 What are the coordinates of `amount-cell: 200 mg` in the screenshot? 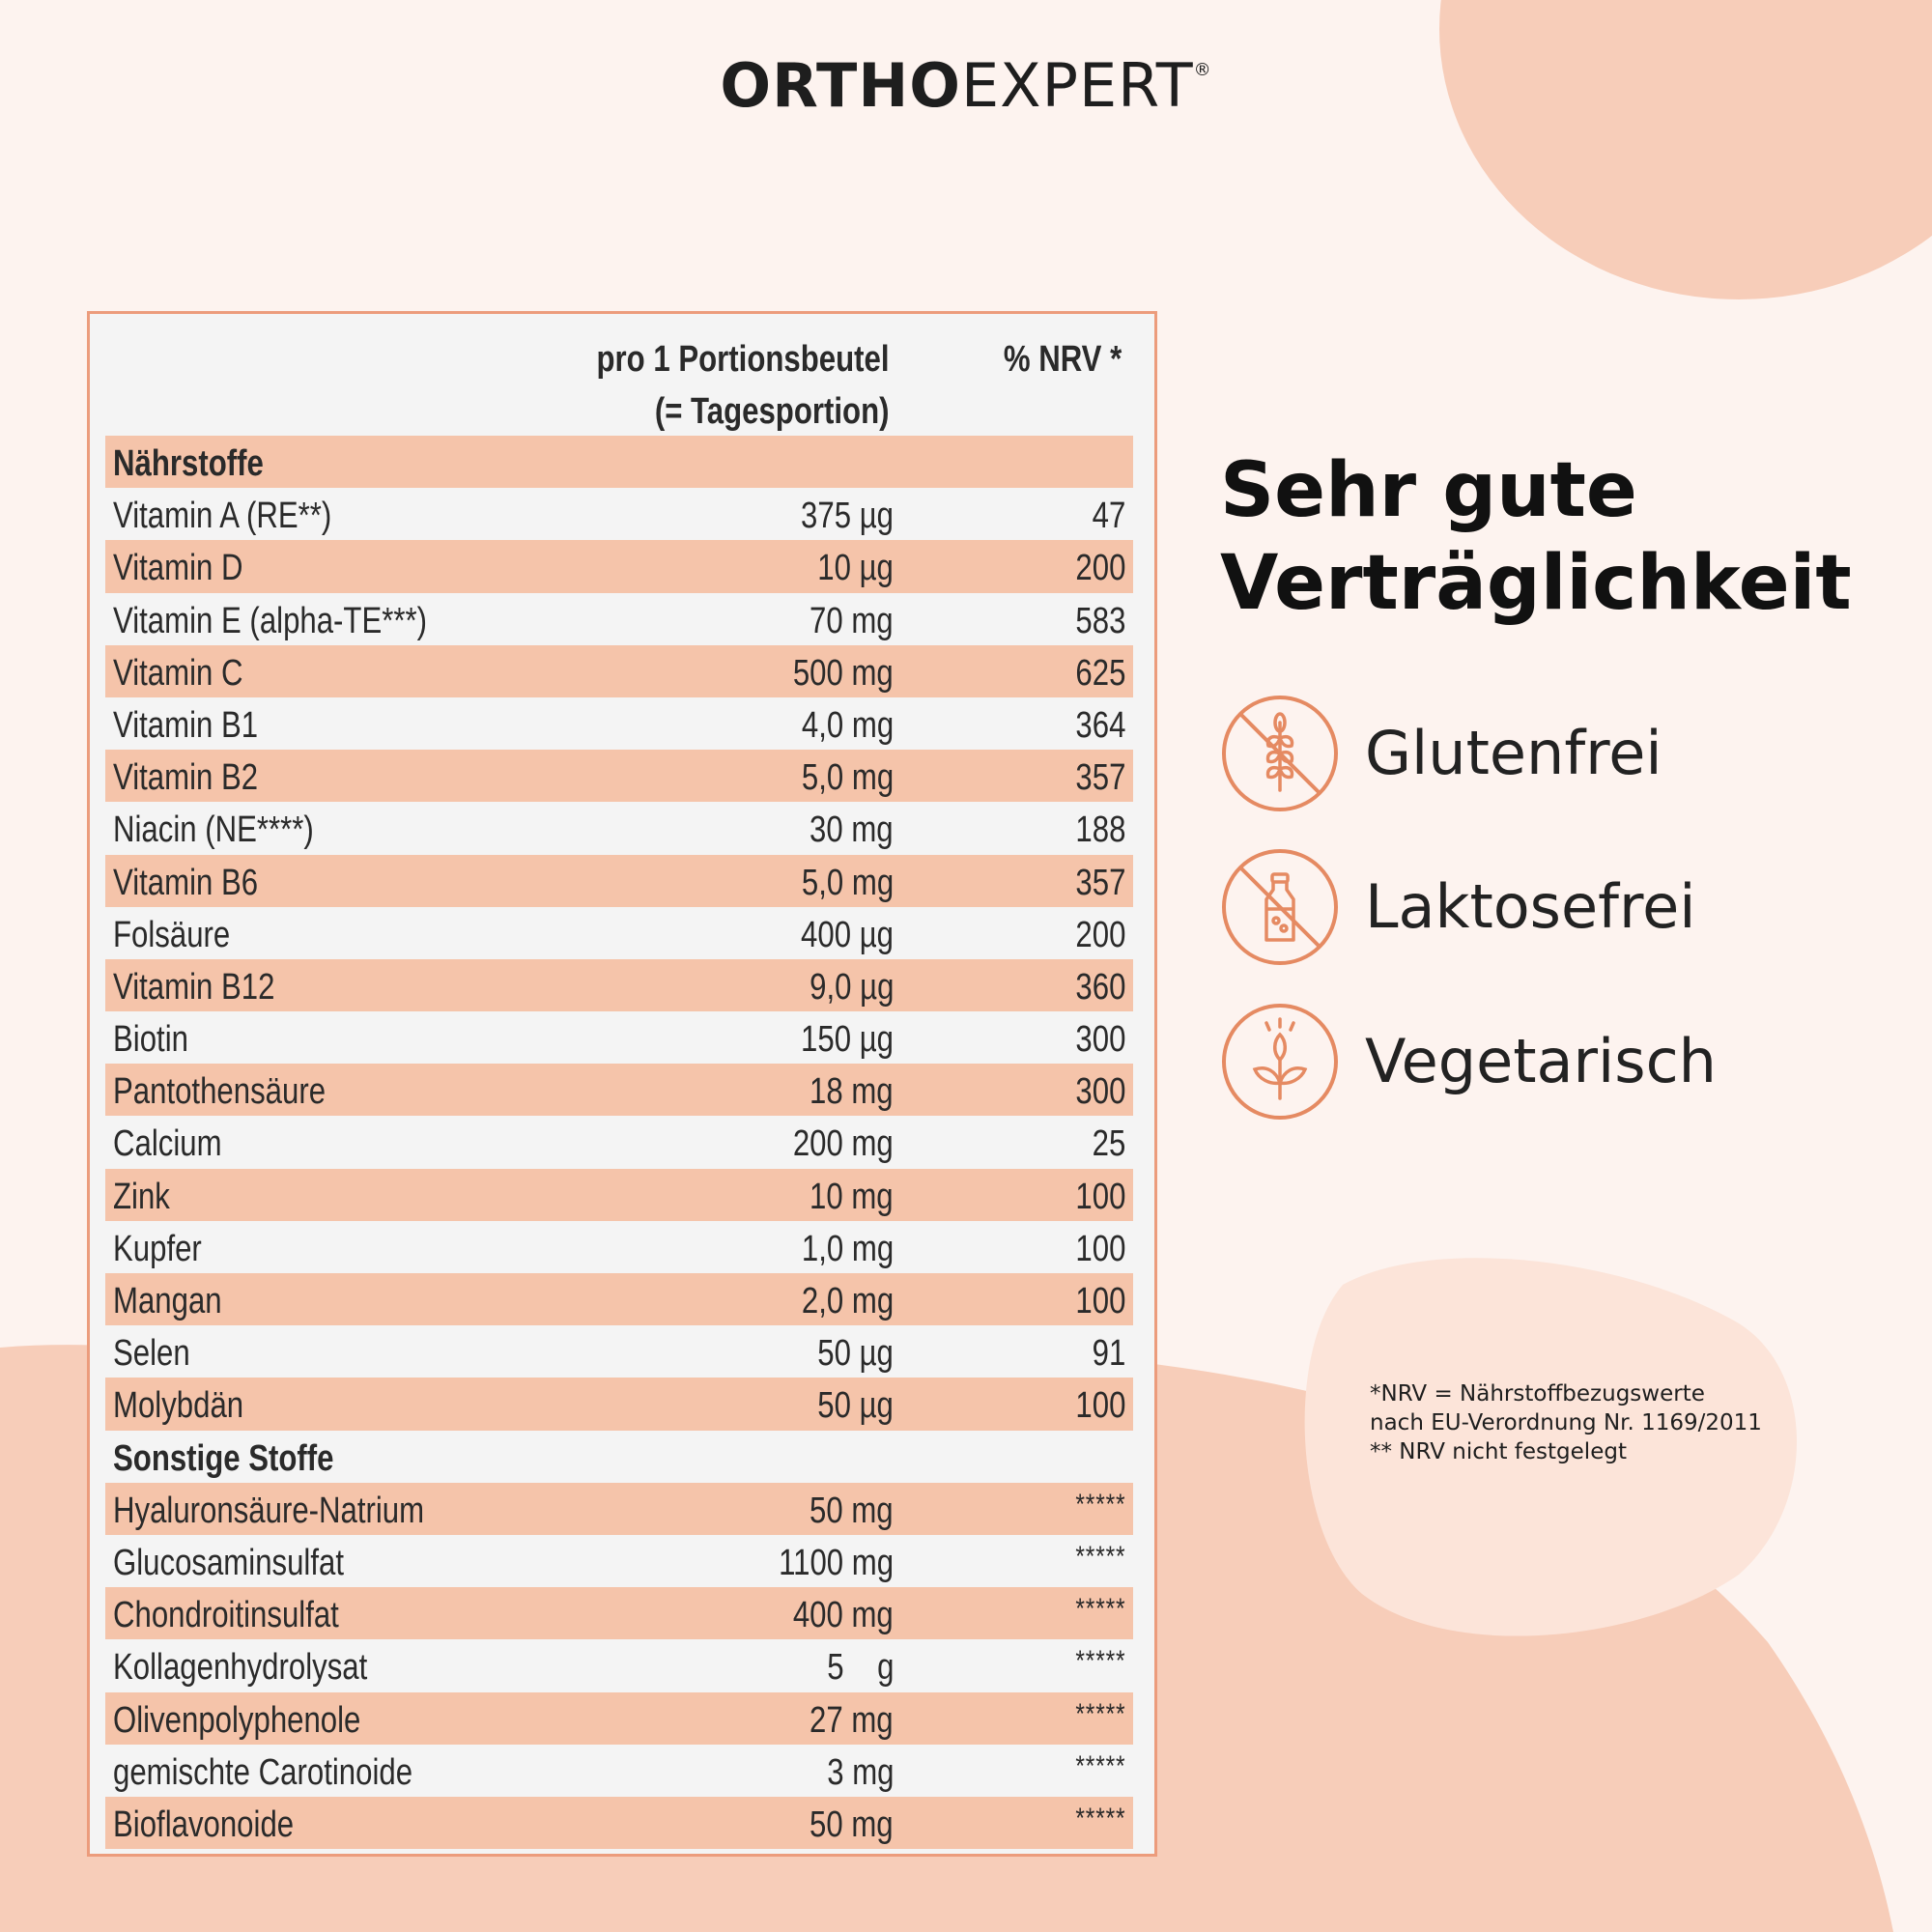 It's located at (843, 1144).